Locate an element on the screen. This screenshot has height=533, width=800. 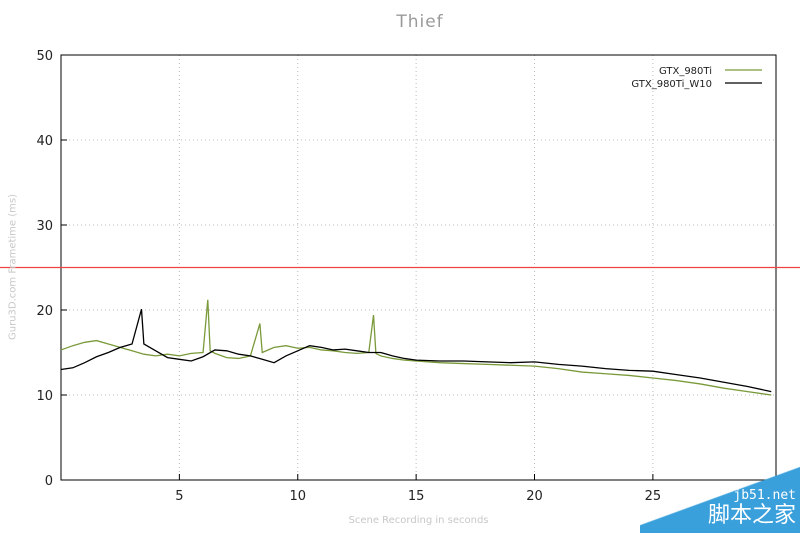
x-tick-label: 5 is located at coordinates (179, 496).